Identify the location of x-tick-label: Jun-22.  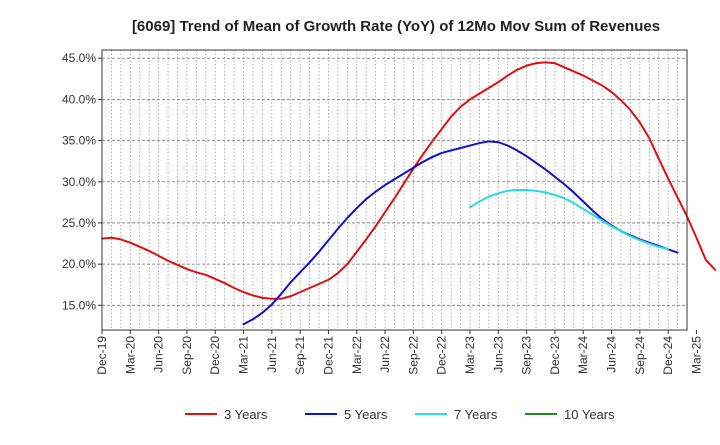
(385, 354).